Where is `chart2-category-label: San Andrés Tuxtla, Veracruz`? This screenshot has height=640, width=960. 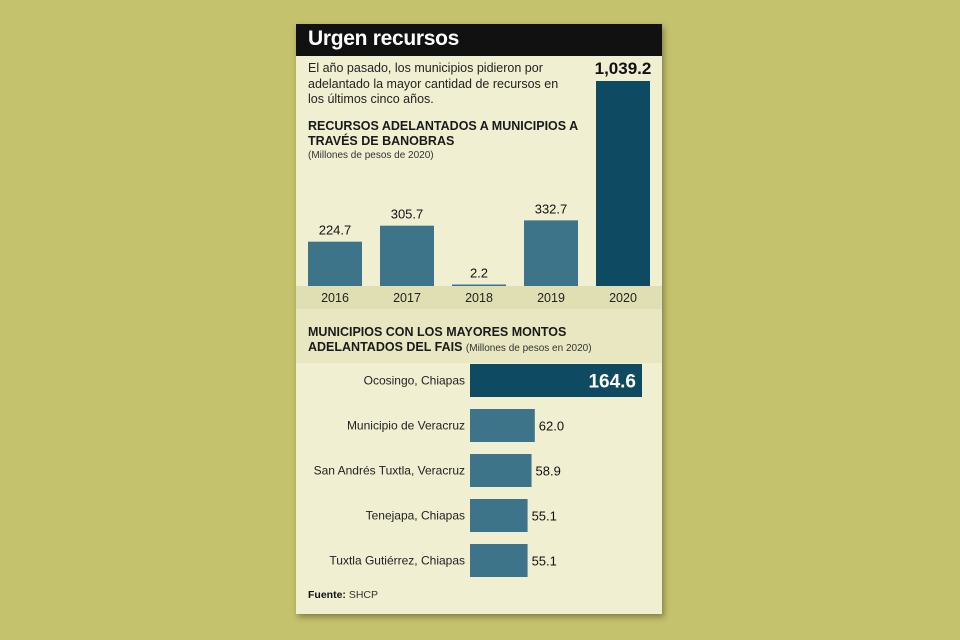 chart2-category-label: San Andrés Tuxtla, Veracruz is located at coordinates (389, 471).